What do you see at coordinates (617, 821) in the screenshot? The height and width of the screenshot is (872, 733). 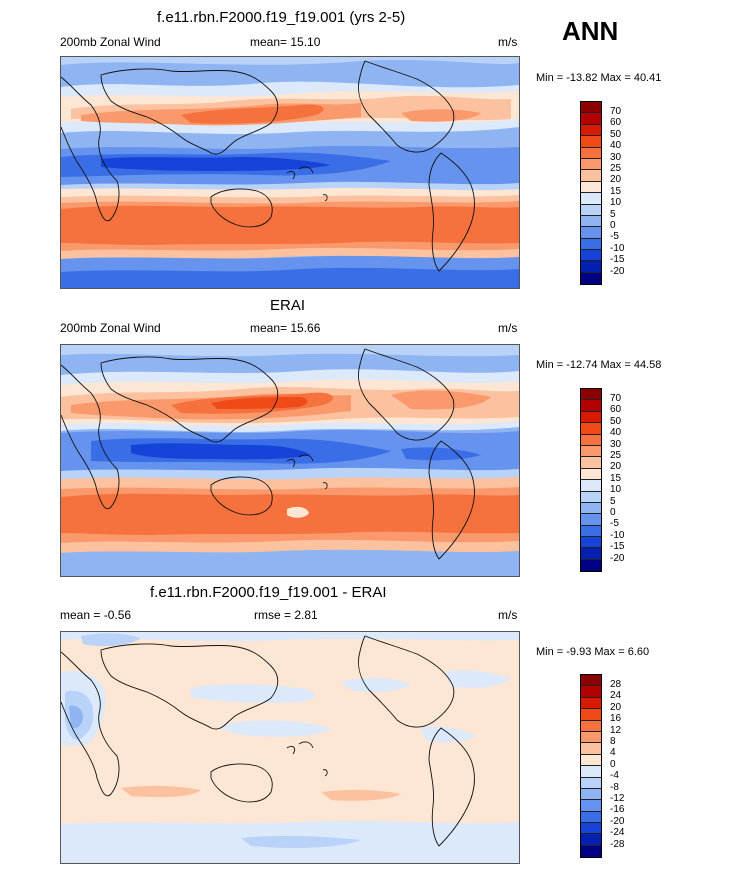 I see `colorbar-label: -20` at bounding box center [617, 821].